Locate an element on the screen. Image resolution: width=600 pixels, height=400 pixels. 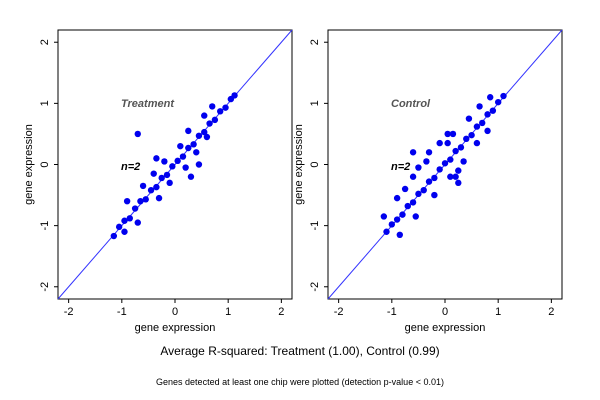
n-label-control: n=2 is located at coordinates (400, 167).